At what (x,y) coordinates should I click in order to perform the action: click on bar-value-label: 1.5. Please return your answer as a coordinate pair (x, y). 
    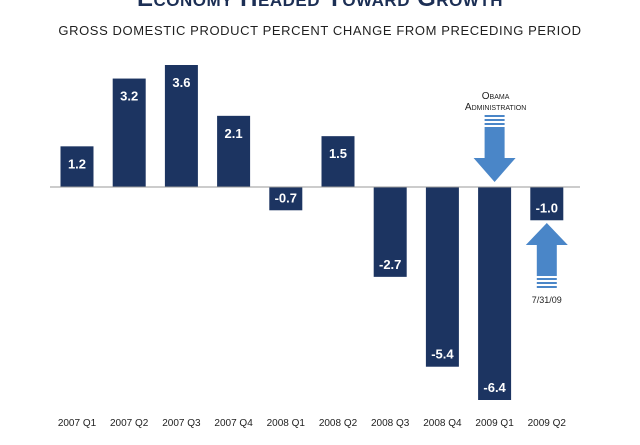
    Looking at the image, I should click on (338, 153).